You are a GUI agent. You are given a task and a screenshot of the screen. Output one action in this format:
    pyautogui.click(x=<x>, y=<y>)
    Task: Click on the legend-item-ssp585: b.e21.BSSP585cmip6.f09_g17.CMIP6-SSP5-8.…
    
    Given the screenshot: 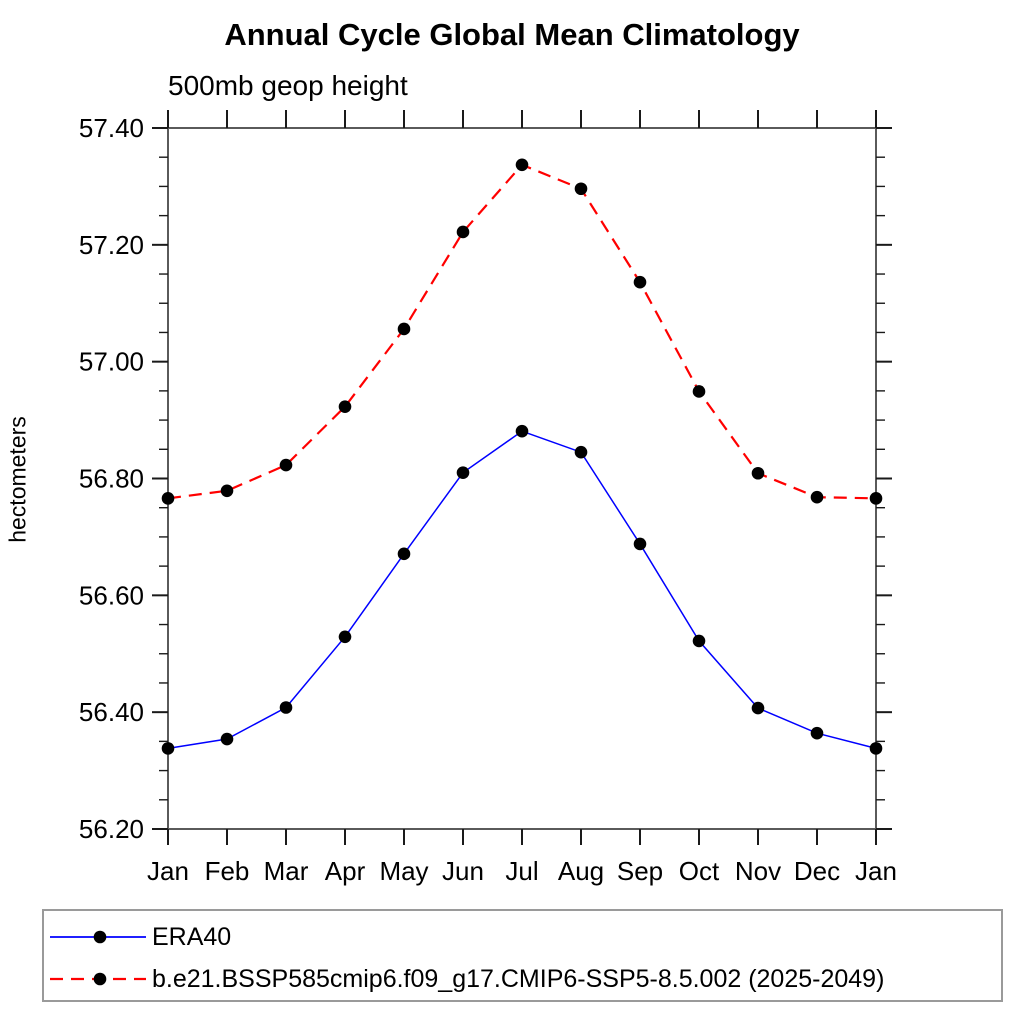 What is the action you would take?
    pyautogui.click(x=464, y=979)
    